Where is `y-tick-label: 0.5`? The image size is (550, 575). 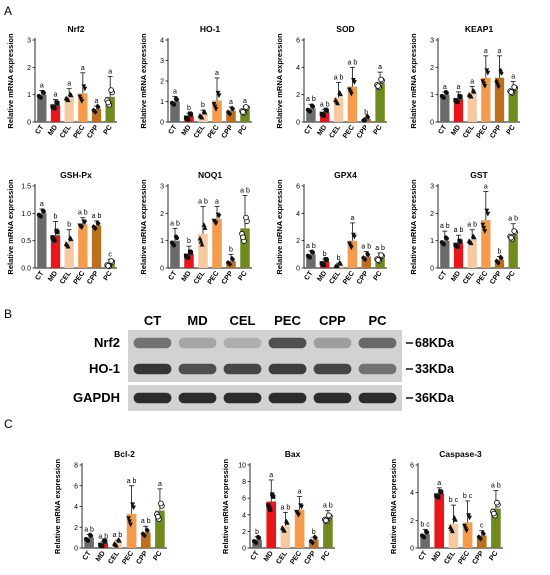
y-tick-label: 0.5 is located at coordinates (26, 241).